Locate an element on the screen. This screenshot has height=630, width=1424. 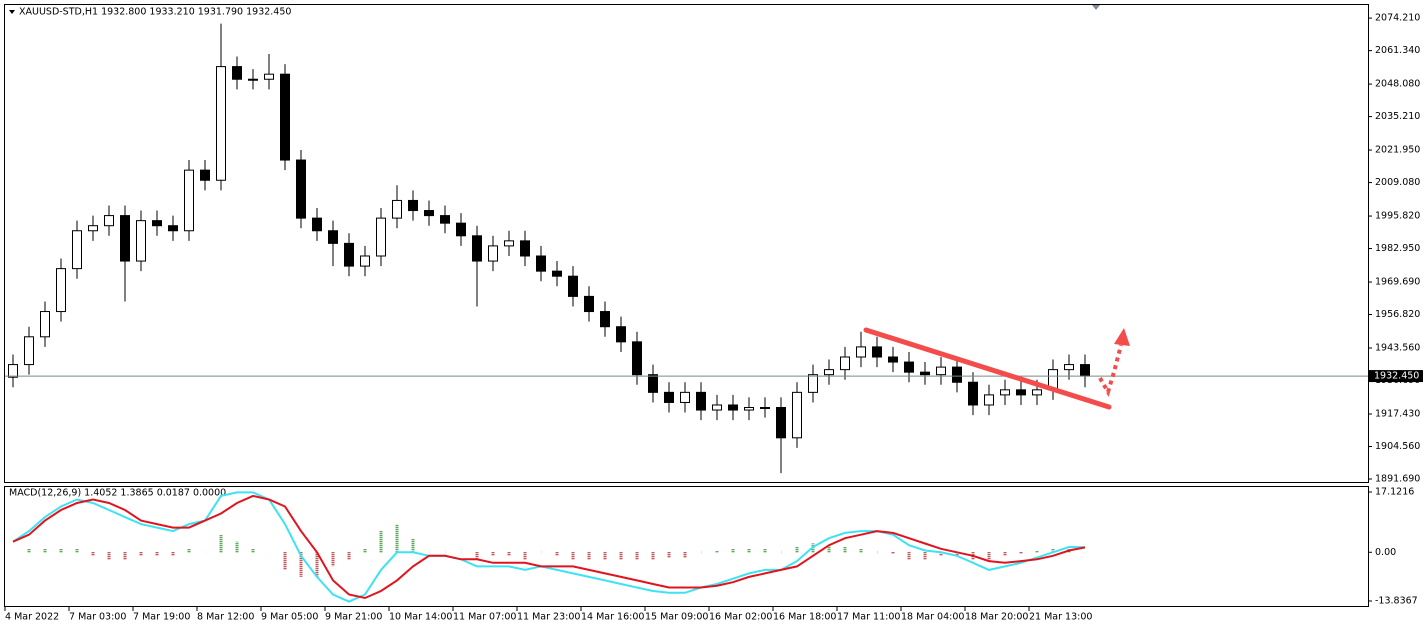
x-tick-label: 18 Mar 04:00 is located at coordinates (932, 617).